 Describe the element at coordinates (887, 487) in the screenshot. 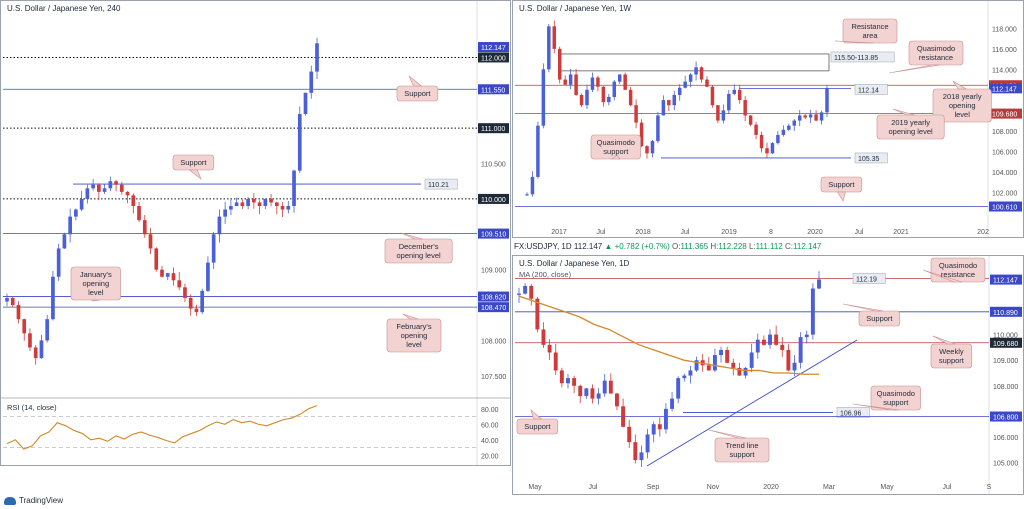

I see `daily-x-tick-label: May` at that location.